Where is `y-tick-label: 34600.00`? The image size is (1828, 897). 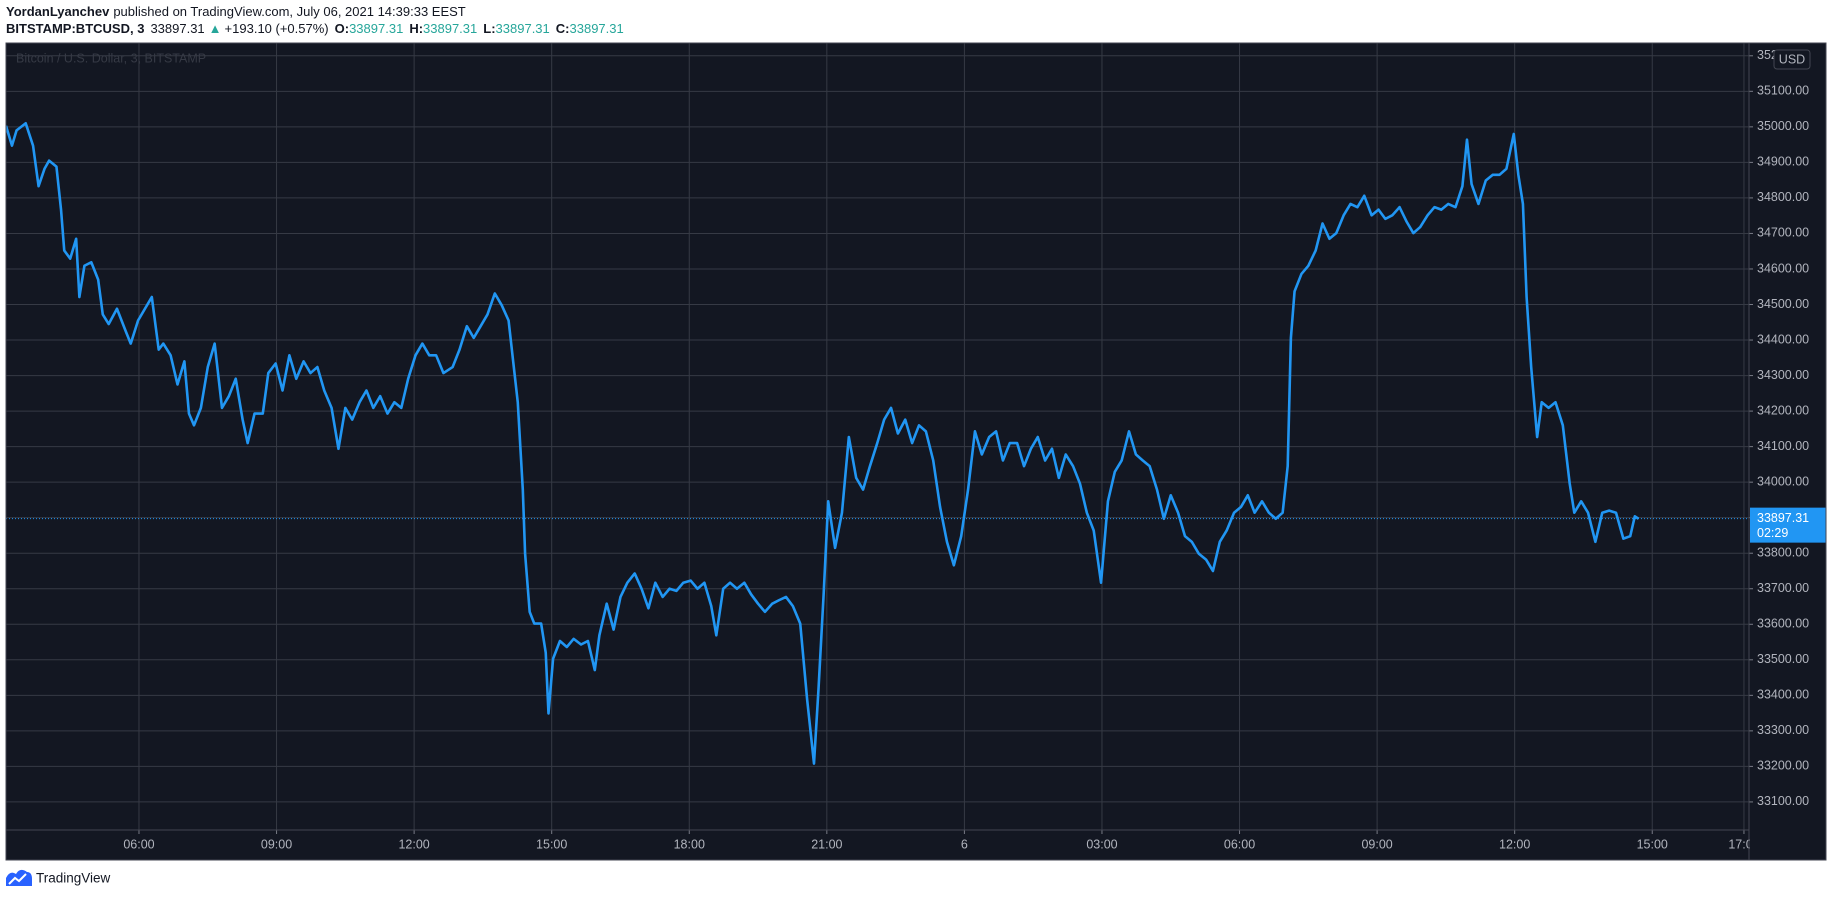 y-tick-label: 34600.00 is located at coordinates (1783, 268).